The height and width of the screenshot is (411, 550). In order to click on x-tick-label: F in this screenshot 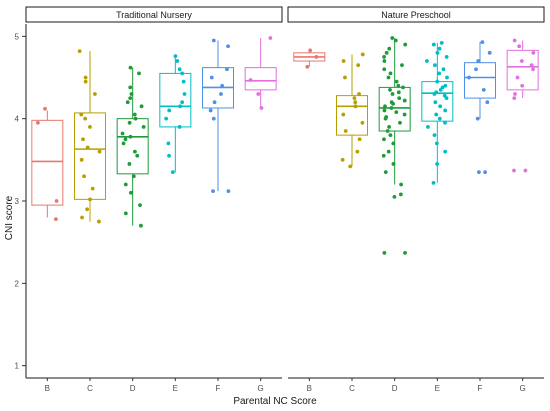, I will do `click(480, 388)`.